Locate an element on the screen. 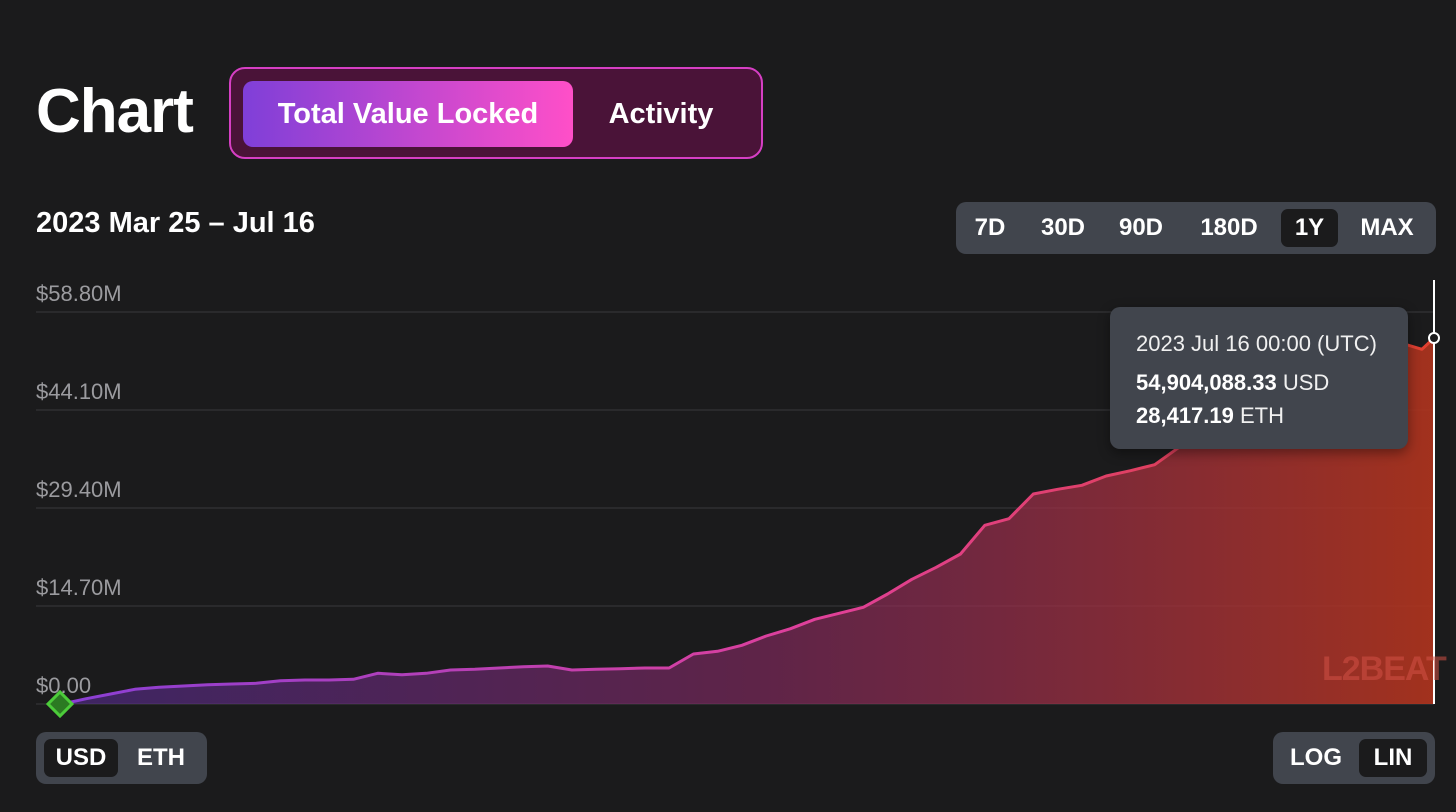 Image resolution: width=1456 pixels, height=812 pixels. y-tick-label: $44.10M is located at coordinates (79, 391).